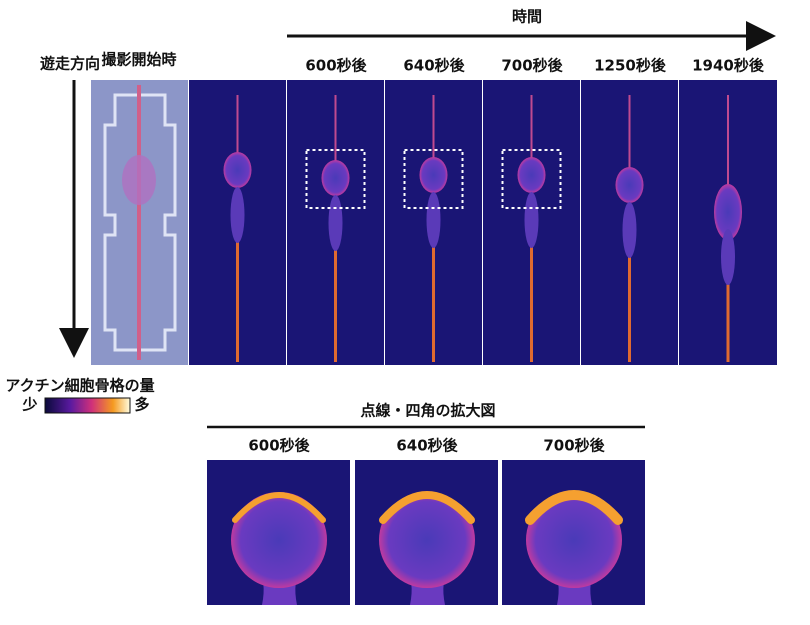  What do you see at coordinates (527, 17) in the screenshot?
I see `time-label: 時間` at bounding box center [527, 17].